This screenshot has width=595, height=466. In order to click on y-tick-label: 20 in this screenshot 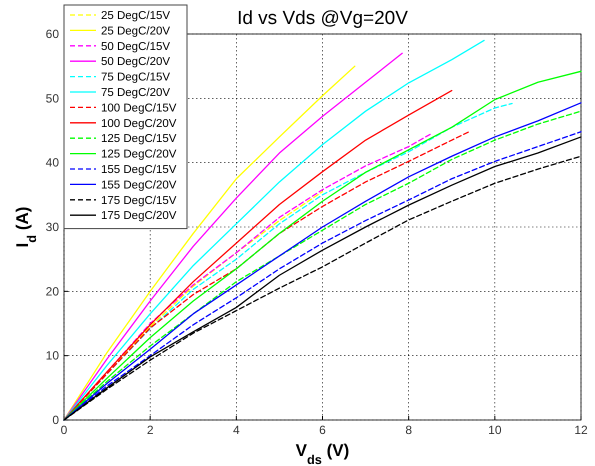, I will do `click(53, 291)`.